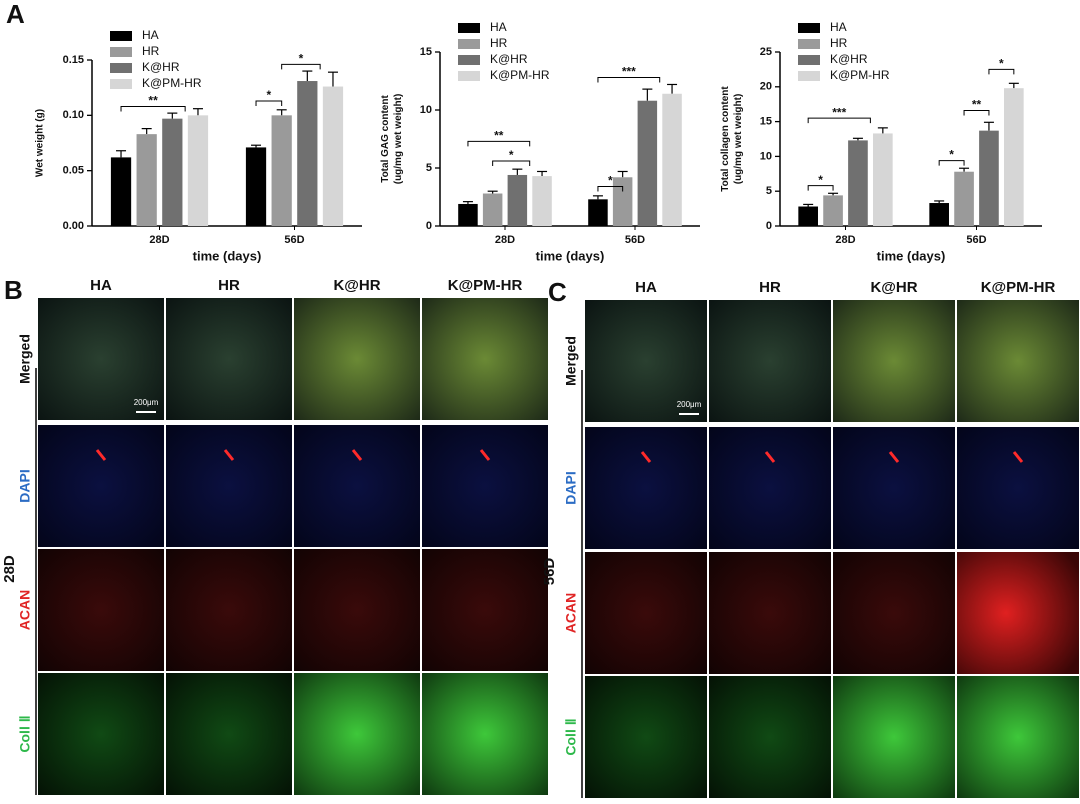  I want to click on y-tick-label: 0.10, so click(73, 115).